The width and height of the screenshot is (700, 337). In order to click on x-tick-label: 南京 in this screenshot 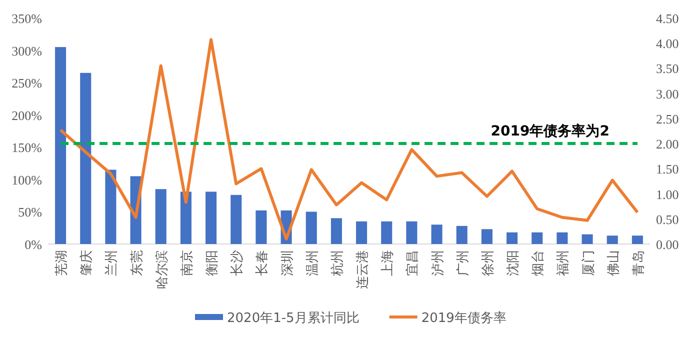, I will do `click(187, 263)`.